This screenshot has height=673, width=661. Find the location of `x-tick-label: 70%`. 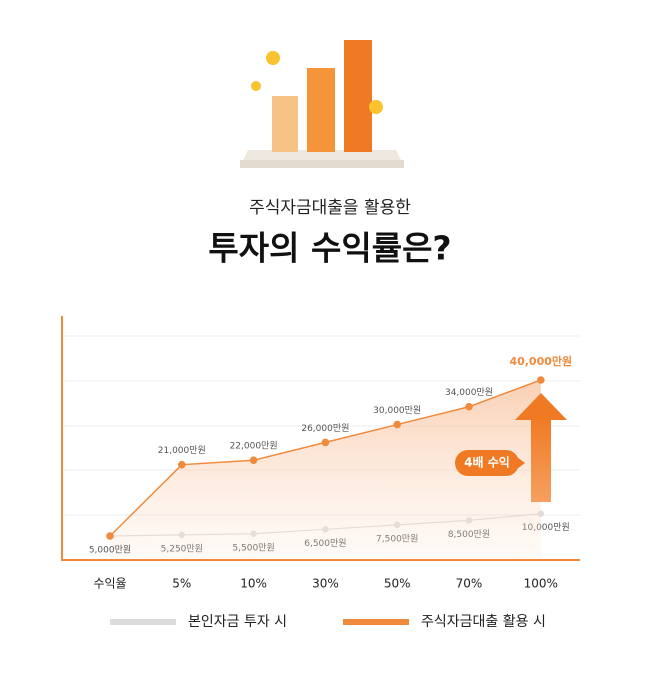

x-tick-label: 70% is located at coordinates (469, 584).